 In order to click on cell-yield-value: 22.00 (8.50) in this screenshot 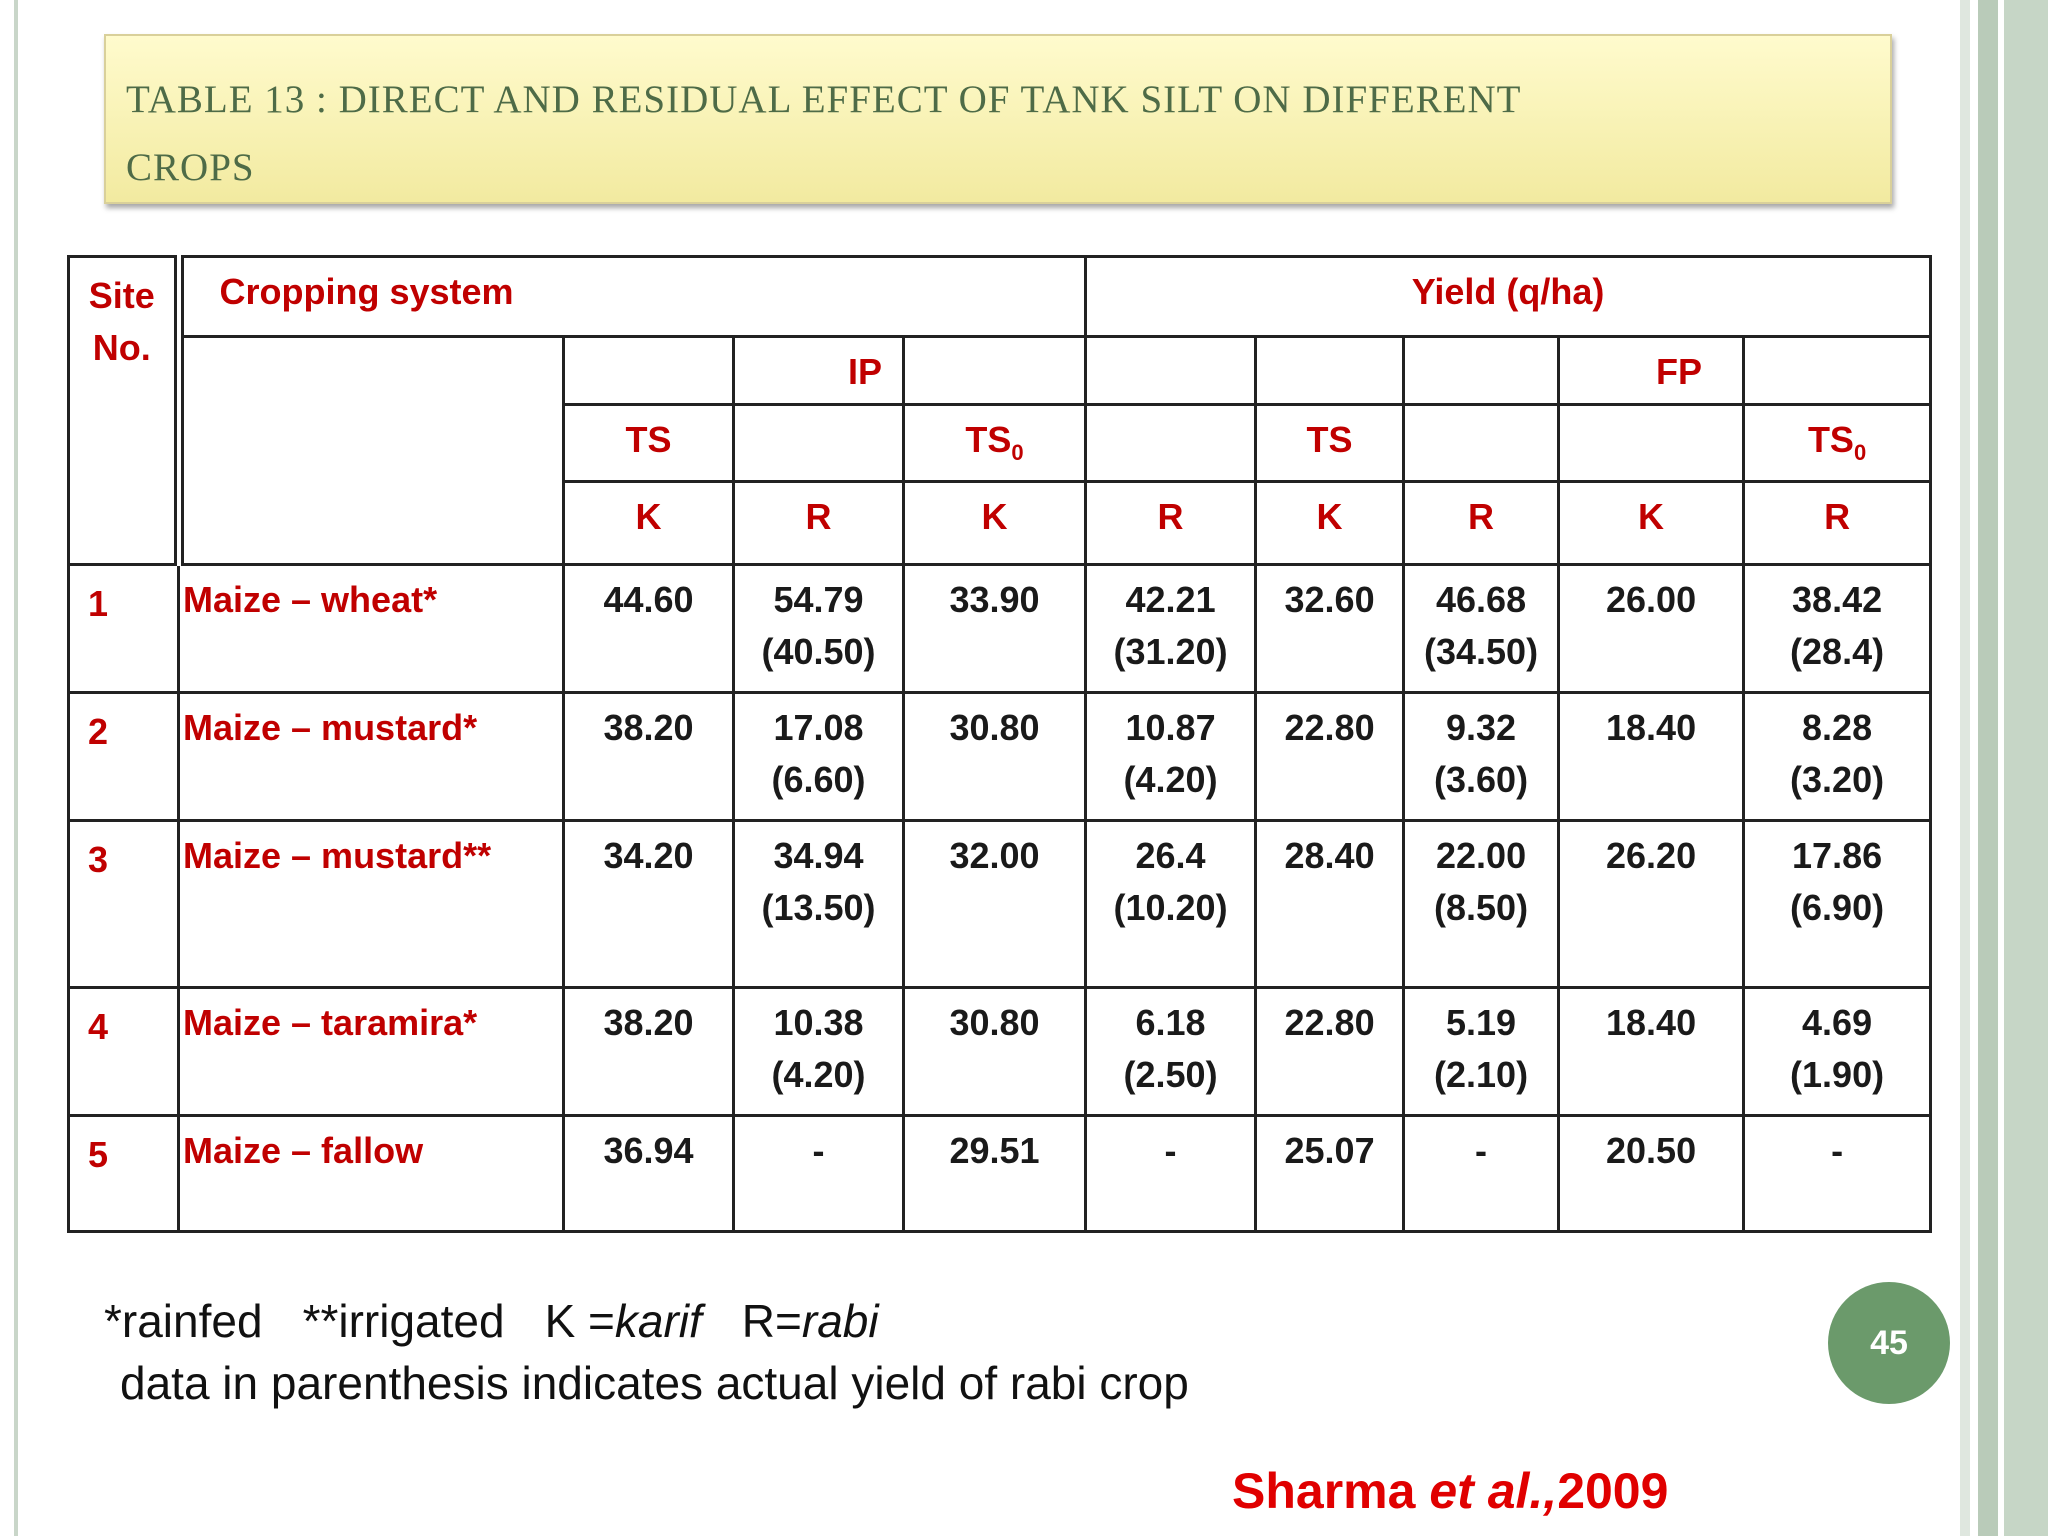, I will do `click(1481, 904)`.